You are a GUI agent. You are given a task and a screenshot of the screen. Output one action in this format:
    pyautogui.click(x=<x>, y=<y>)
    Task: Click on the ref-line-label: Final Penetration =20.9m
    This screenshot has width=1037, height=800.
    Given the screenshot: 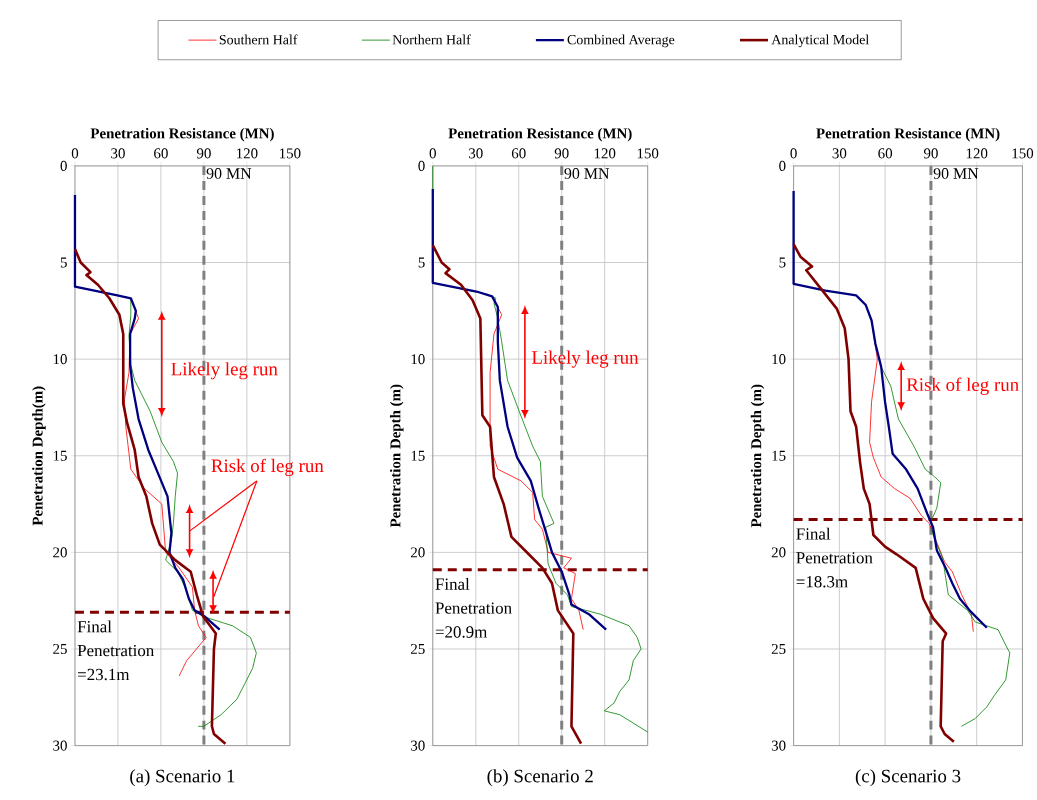 What is the action you would take?
    pyautogui.click(x=473, y=608)
    